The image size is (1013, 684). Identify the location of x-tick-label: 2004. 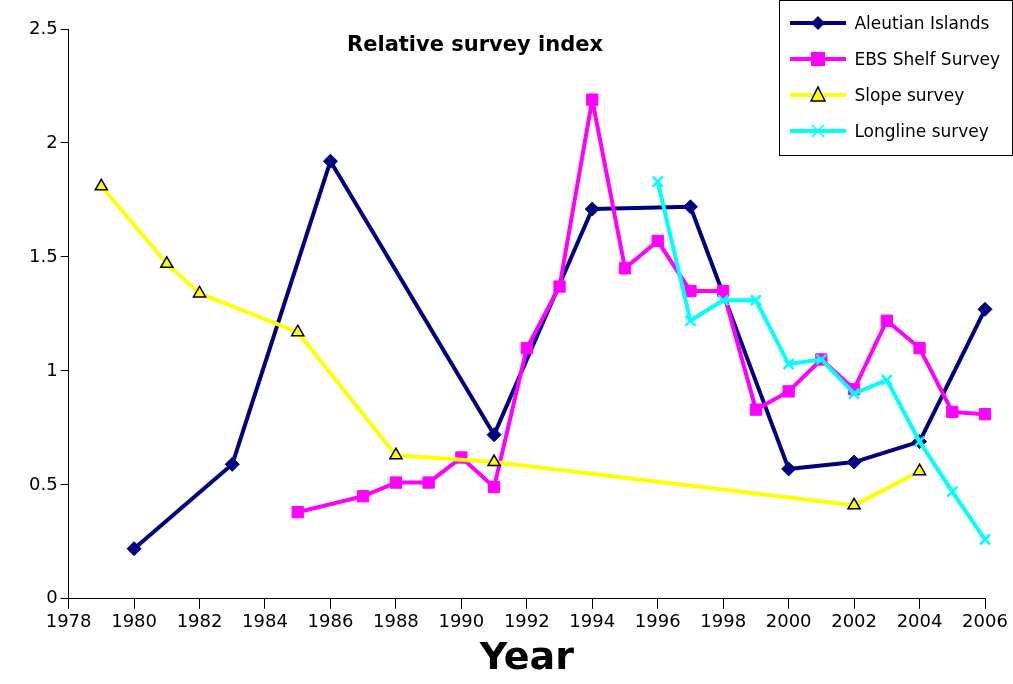
(919, 621).